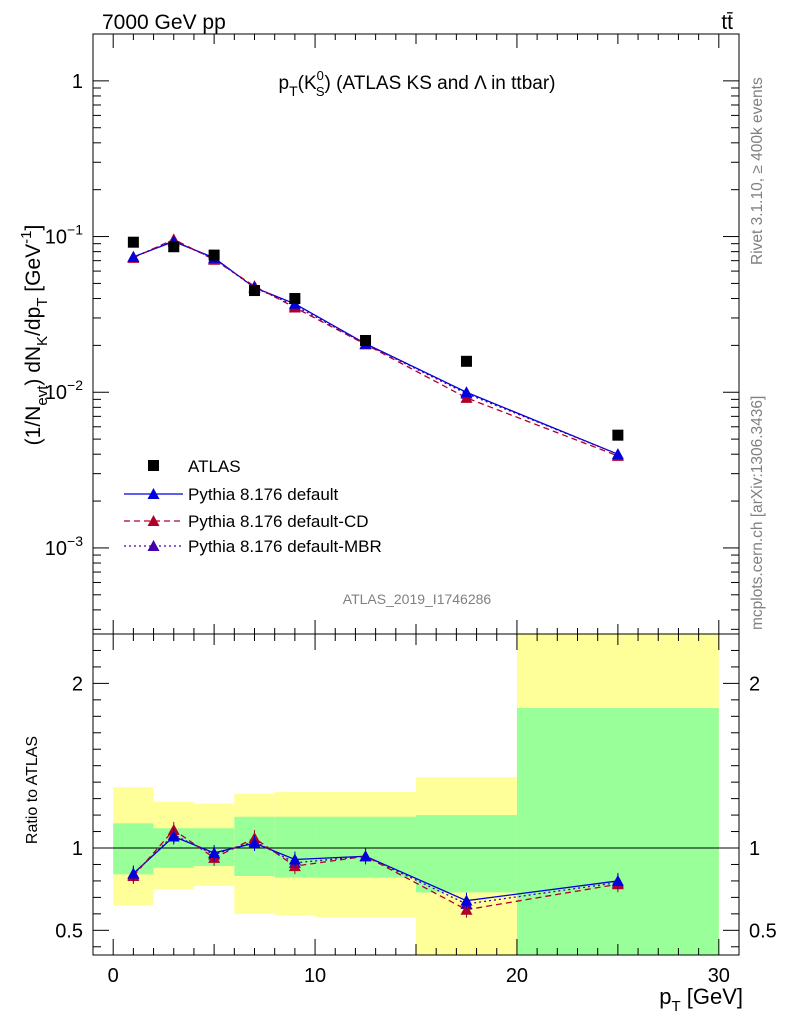 The width and height of the screenshot is (786, 1024). Describe the element at coordinates (517, 976) in the screenshot. I see `x-tick-label: 20` at that location.